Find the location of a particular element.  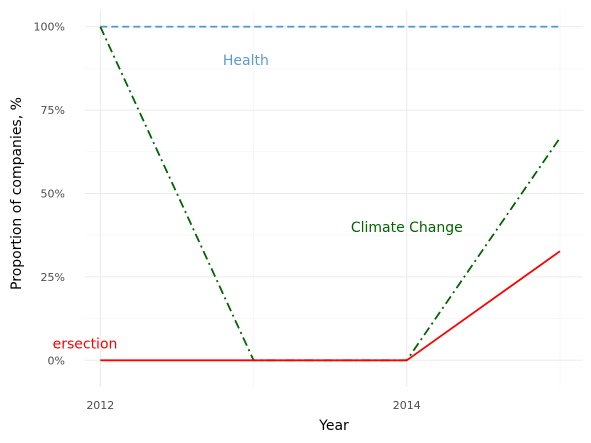

x-tick-label: 2014 is located at coordinates (407, 405).